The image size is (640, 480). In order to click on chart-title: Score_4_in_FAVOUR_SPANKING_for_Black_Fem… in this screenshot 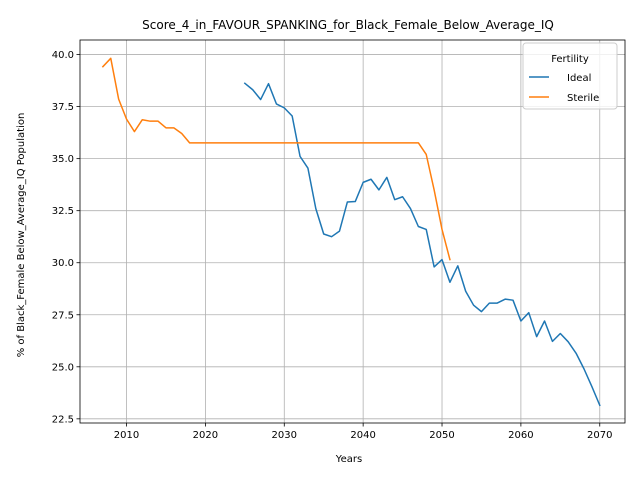, I will do `click(348, 25)`.